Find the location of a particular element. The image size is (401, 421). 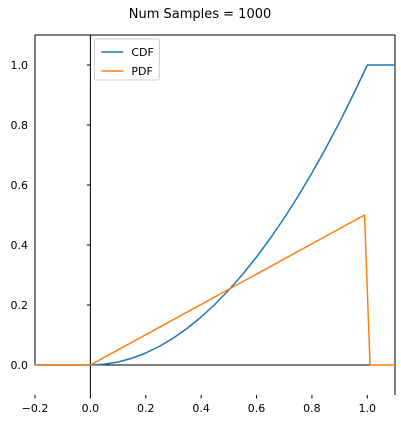

y-tick-label: 0.0 is located at coordinates (20, 365).